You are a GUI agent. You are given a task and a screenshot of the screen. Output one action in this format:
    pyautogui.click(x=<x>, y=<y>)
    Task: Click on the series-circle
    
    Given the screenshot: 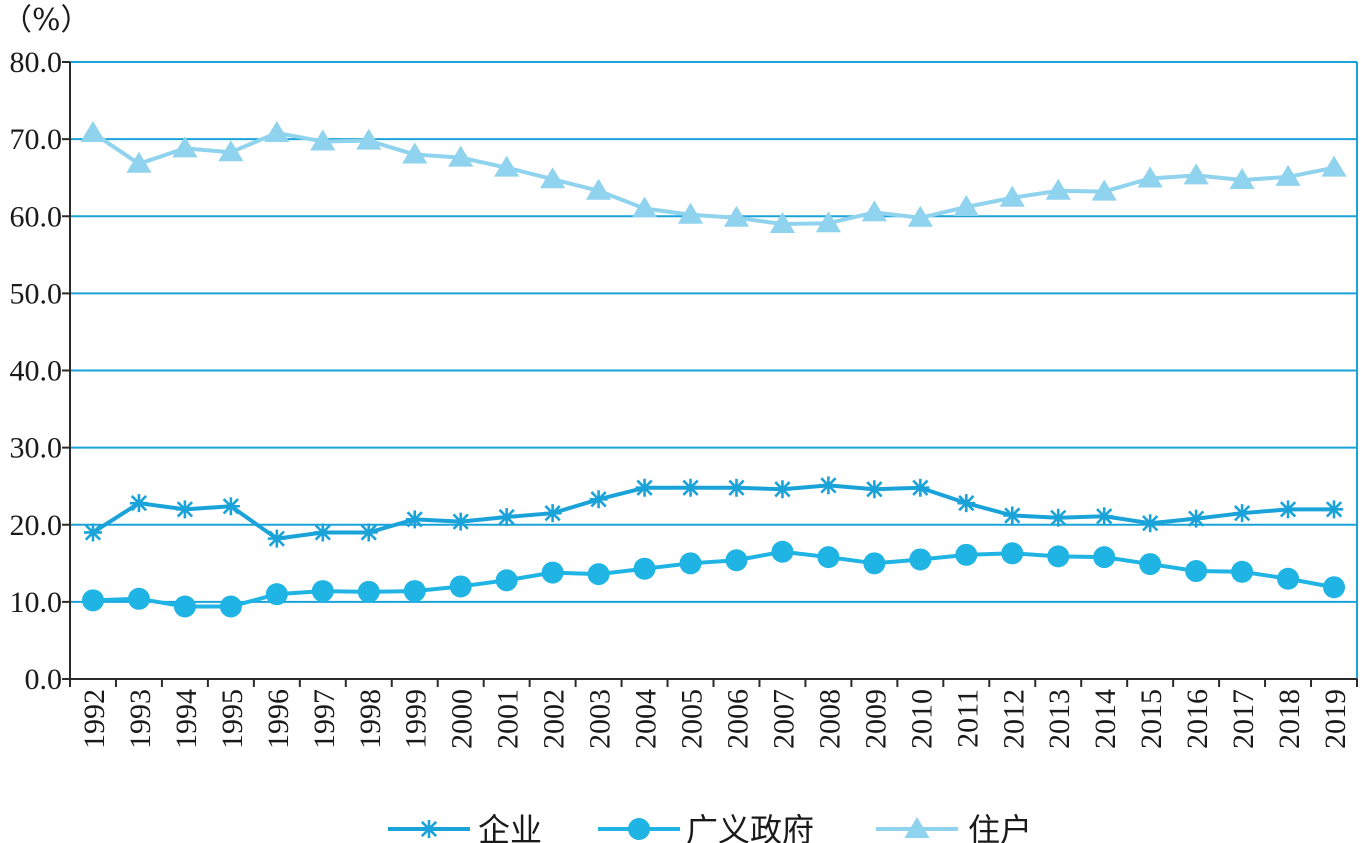 What is the action you would take?
    pyautogui.click(x=713, y=579)
    